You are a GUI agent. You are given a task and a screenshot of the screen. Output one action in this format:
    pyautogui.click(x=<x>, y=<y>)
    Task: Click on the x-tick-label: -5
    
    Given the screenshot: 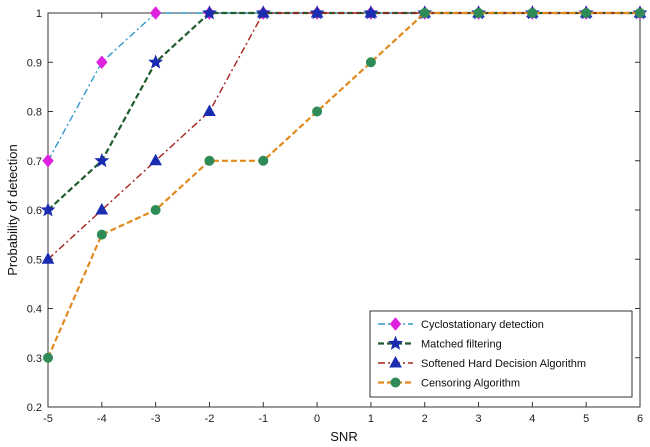 What is the action you would take?
    pyautogui.click(x=48, y=419)
    